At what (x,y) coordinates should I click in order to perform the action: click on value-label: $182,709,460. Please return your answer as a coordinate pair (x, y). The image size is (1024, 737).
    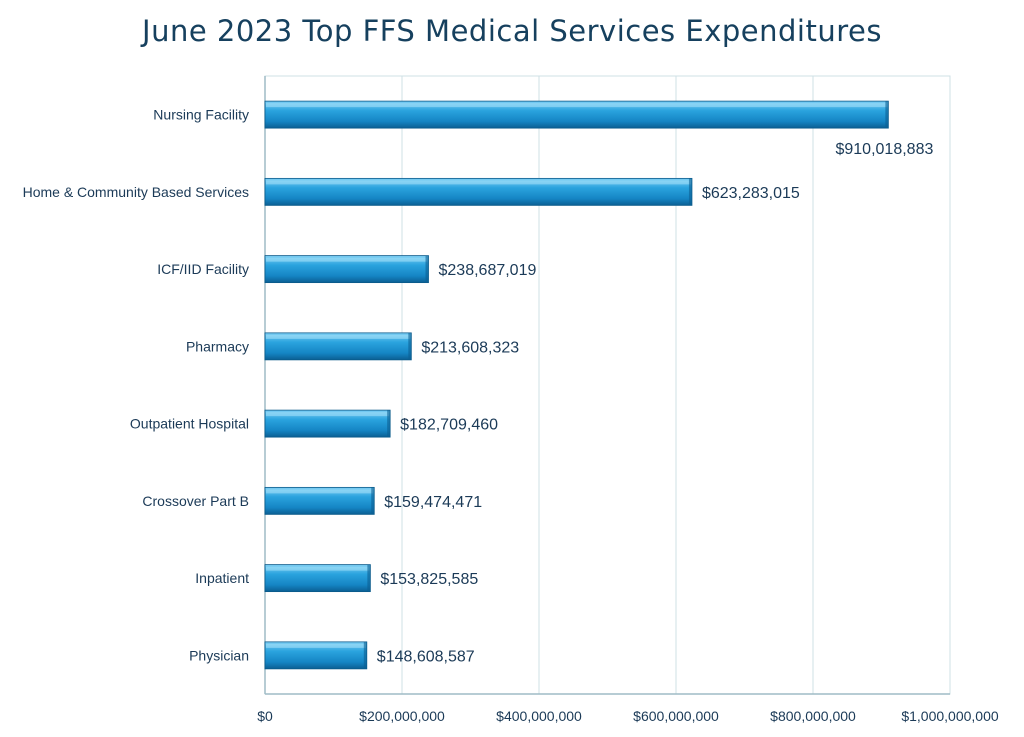
    Looking at the image, I should click on (449, 425).